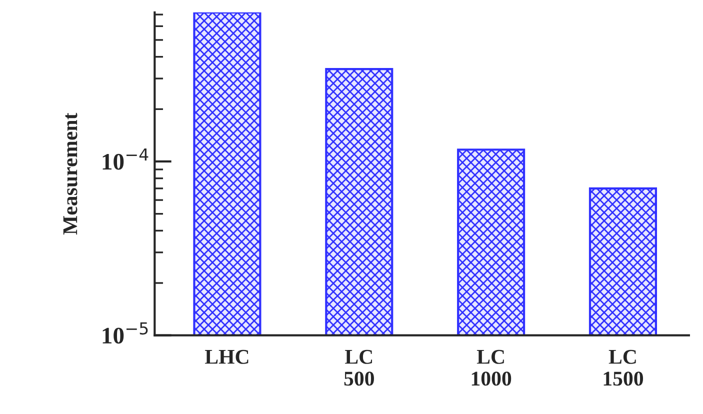 The height and width of the screenshot is (414, 703). What do you see at coordinates (125, 333) in the screenshot?
I see `y-tick-label: 10$^{−5}$` at bounding box center [125, 333].